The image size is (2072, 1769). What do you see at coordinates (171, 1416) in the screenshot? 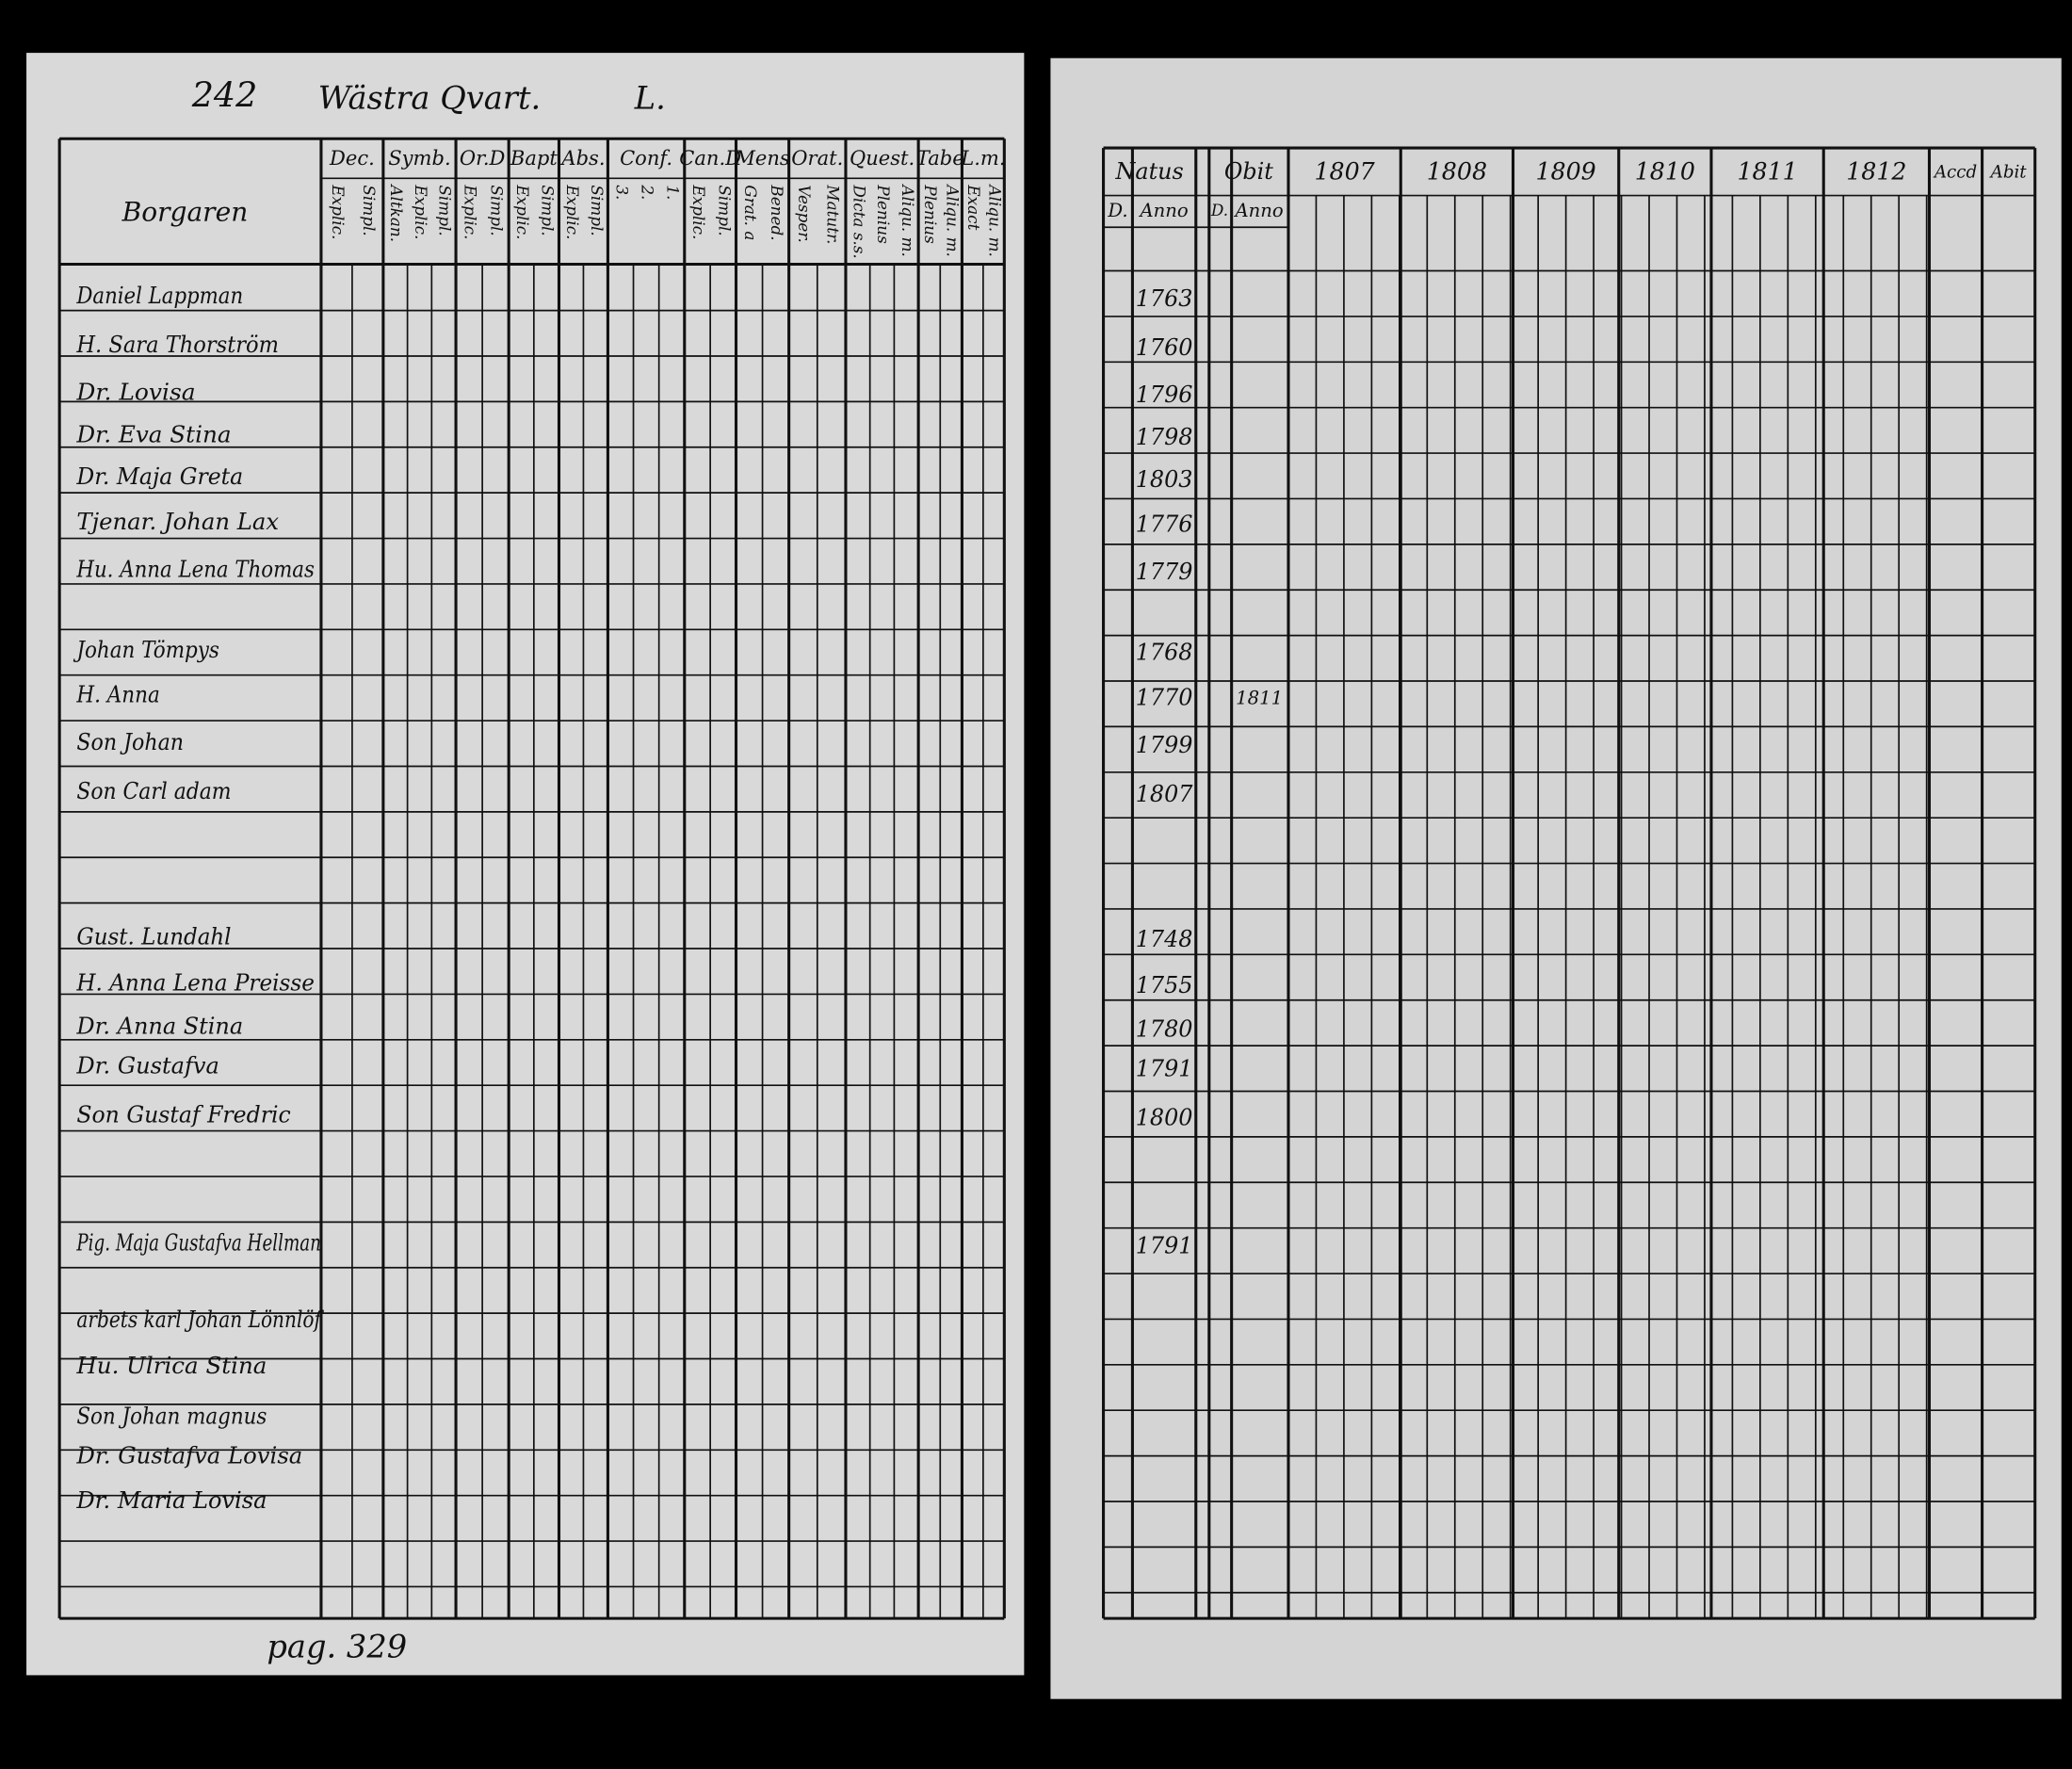
I see `person-name: Son Johan magnus` at bounding box center [171, 1416].